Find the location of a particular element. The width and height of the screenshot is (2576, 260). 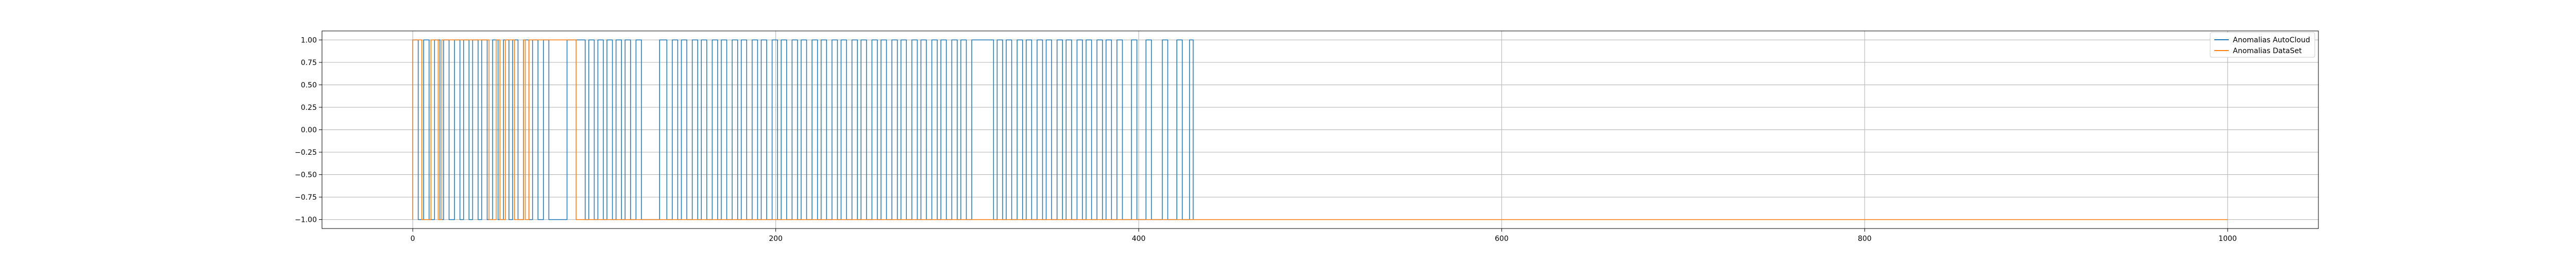

x-tick-label: 1000 is located at coordinates (2227, 239).